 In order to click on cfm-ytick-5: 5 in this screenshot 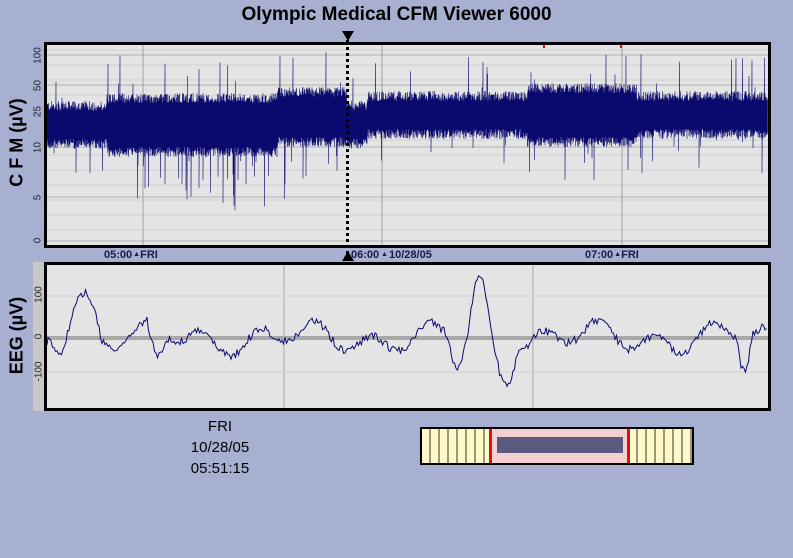, I will do `click(38, 197)`.